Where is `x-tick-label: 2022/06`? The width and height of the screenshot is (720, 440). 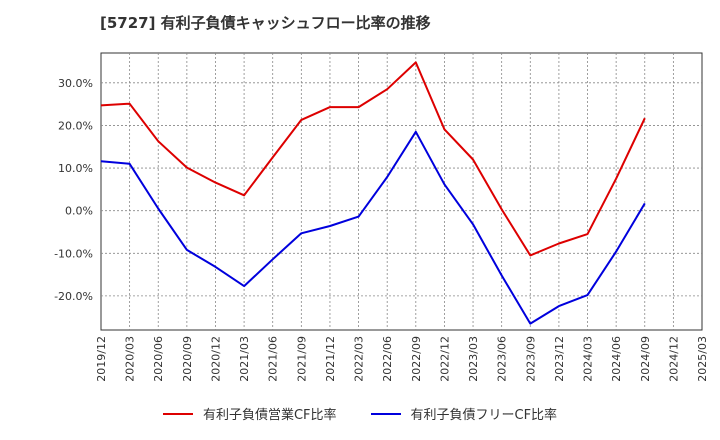
x-tick-label: 2022/06 is located at coordinates (387, 359).